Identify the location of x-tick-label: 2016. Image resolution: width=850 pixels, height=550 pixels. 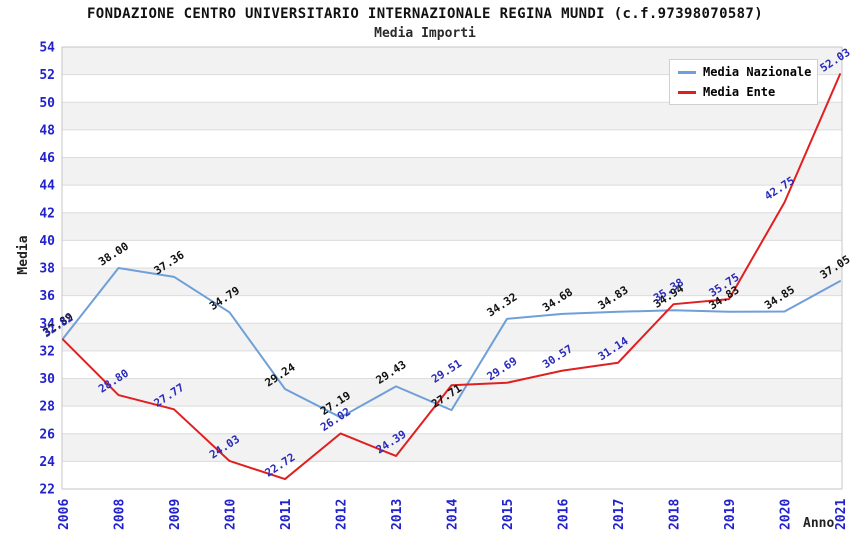
(564, 514).